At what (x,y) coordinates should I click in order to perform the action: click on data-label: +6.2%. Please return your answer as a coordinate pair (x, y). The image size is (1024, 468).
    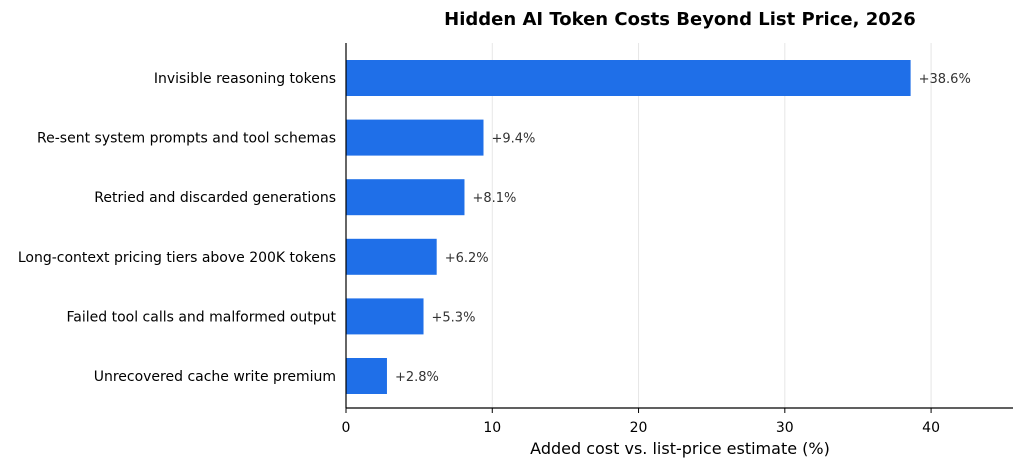
    Looking at the image, I should click on (467, 258).